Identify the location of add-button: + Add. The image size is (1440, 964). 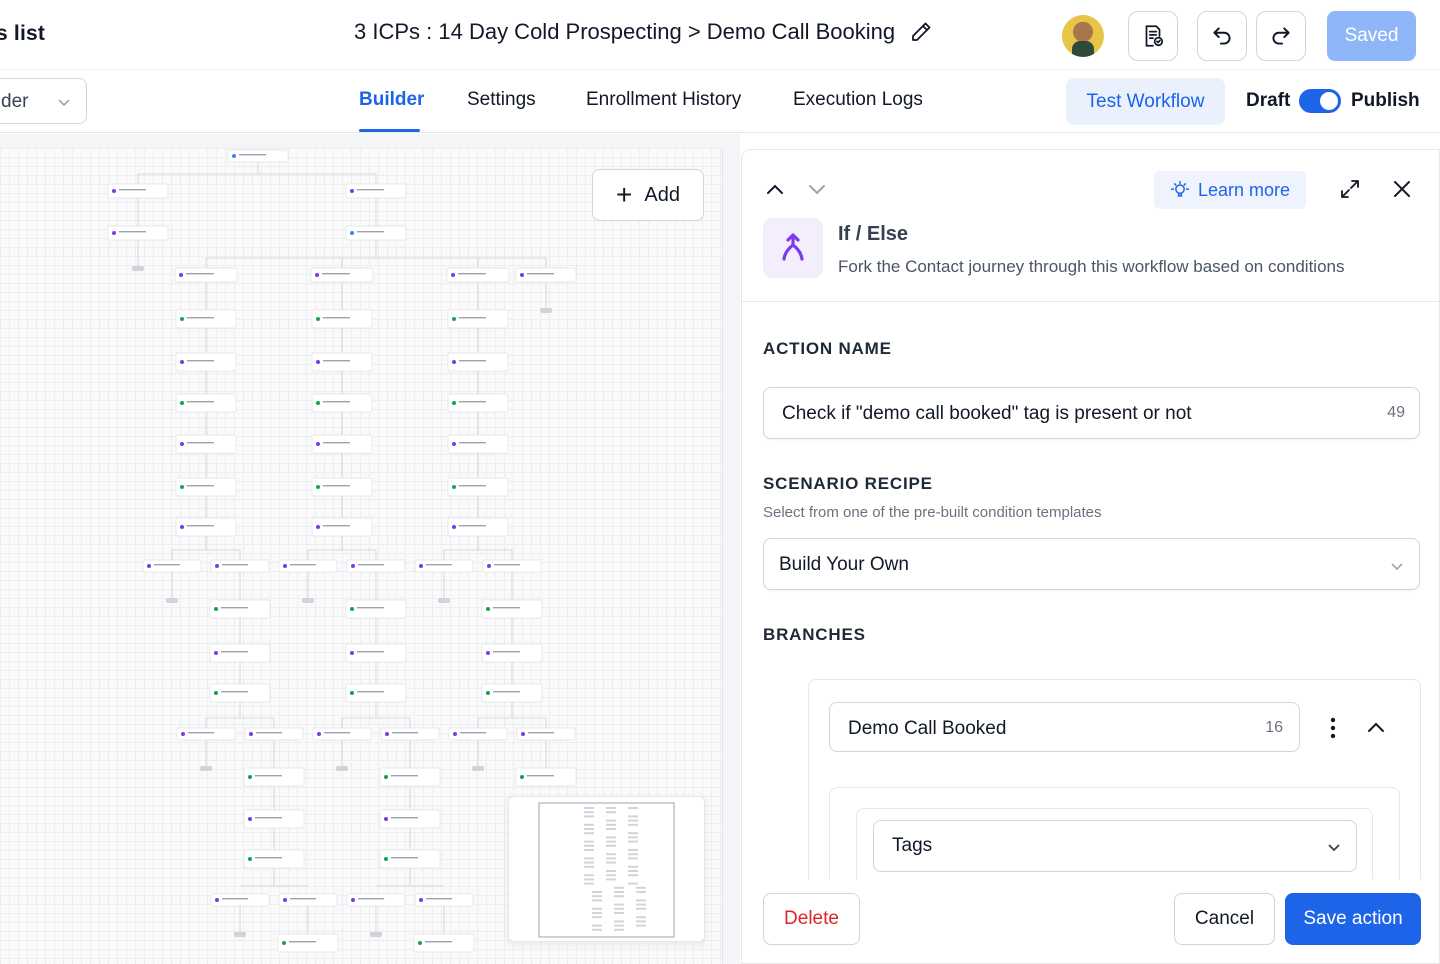
(648, 195).